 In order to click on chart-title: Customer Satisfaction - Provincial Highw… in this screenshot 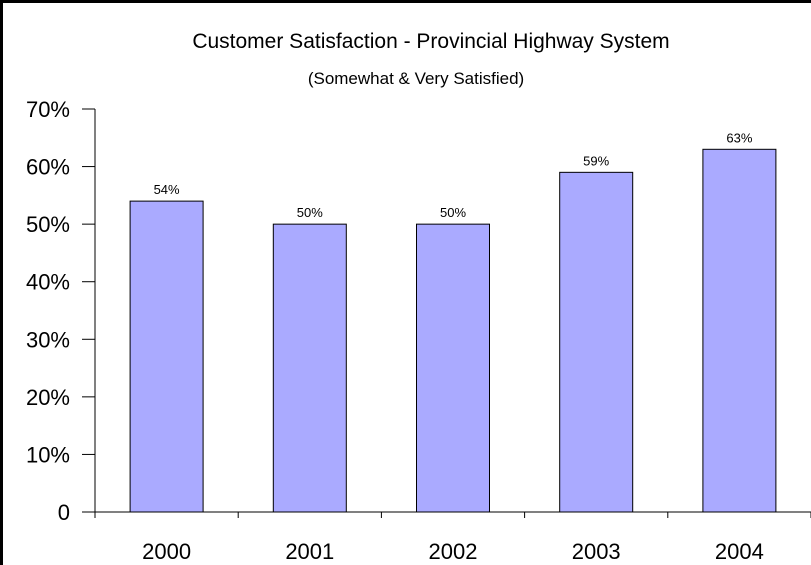, I will do `click(430, 41)`.